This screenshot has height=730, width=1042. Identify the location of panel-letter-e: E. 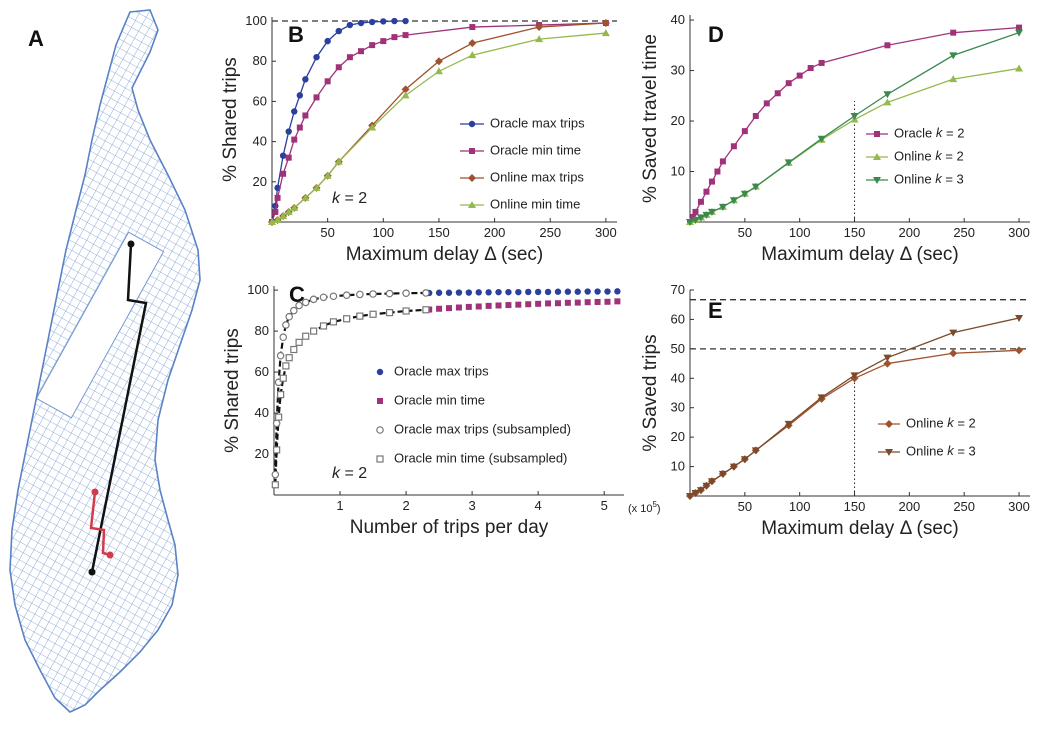
(715, 310).